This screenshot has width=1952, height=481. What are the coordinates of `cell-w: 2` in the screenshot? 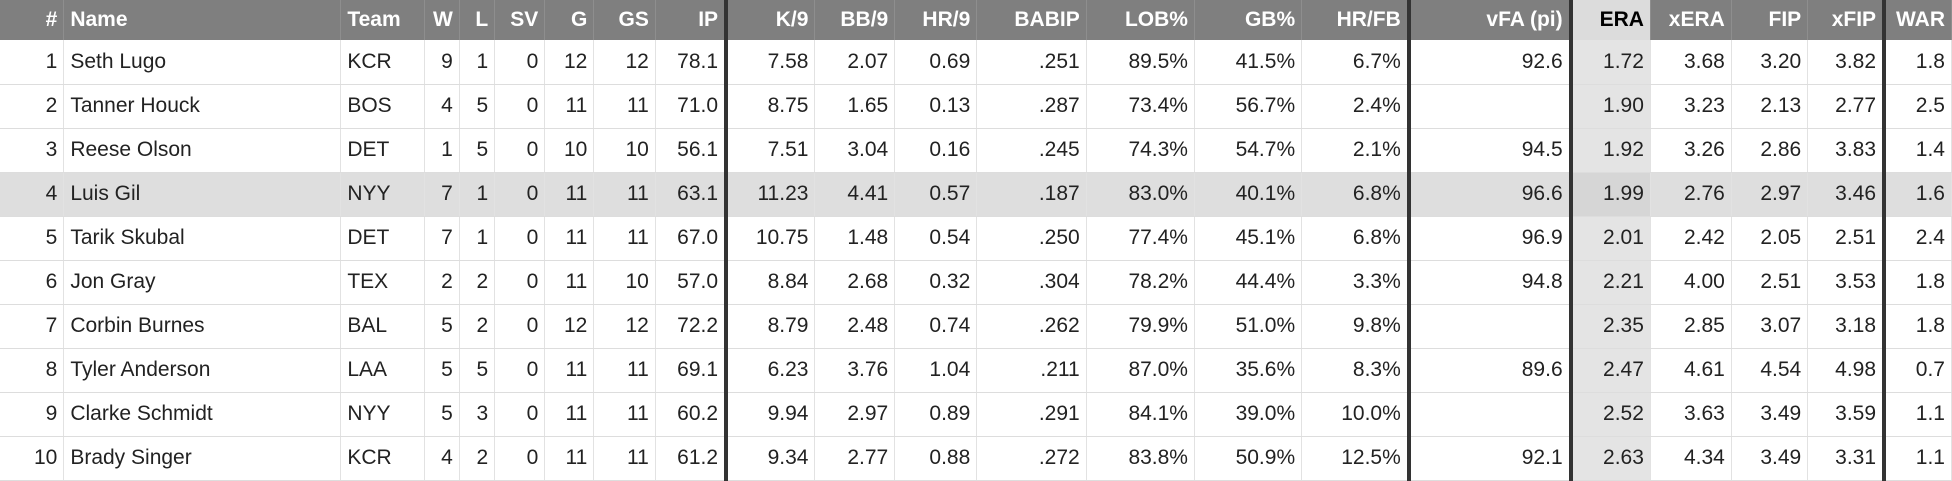 It's located at (442, 282).